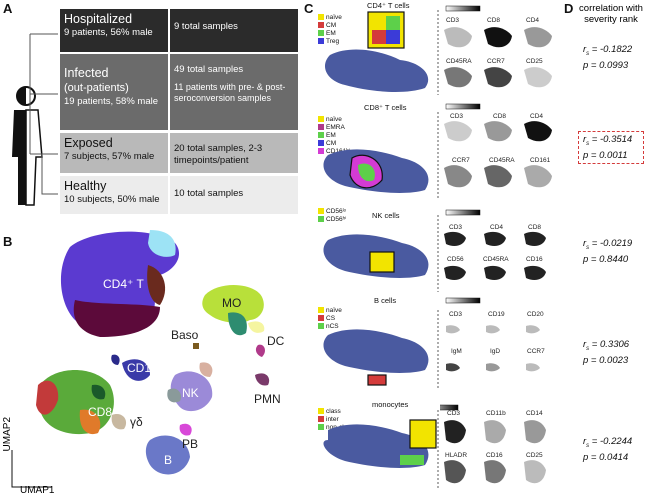  I want to click on cohort-healthy-samples: 10 total samples, so click(234, 195).